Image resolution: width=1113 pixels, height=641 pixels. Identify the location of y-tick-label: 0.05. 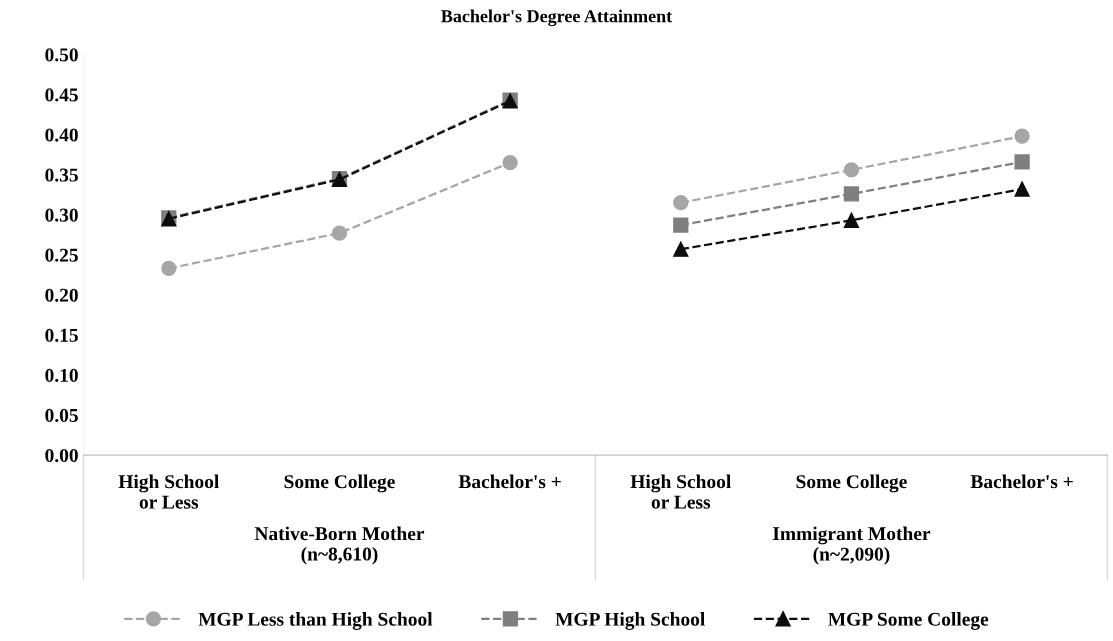
(61, 415).